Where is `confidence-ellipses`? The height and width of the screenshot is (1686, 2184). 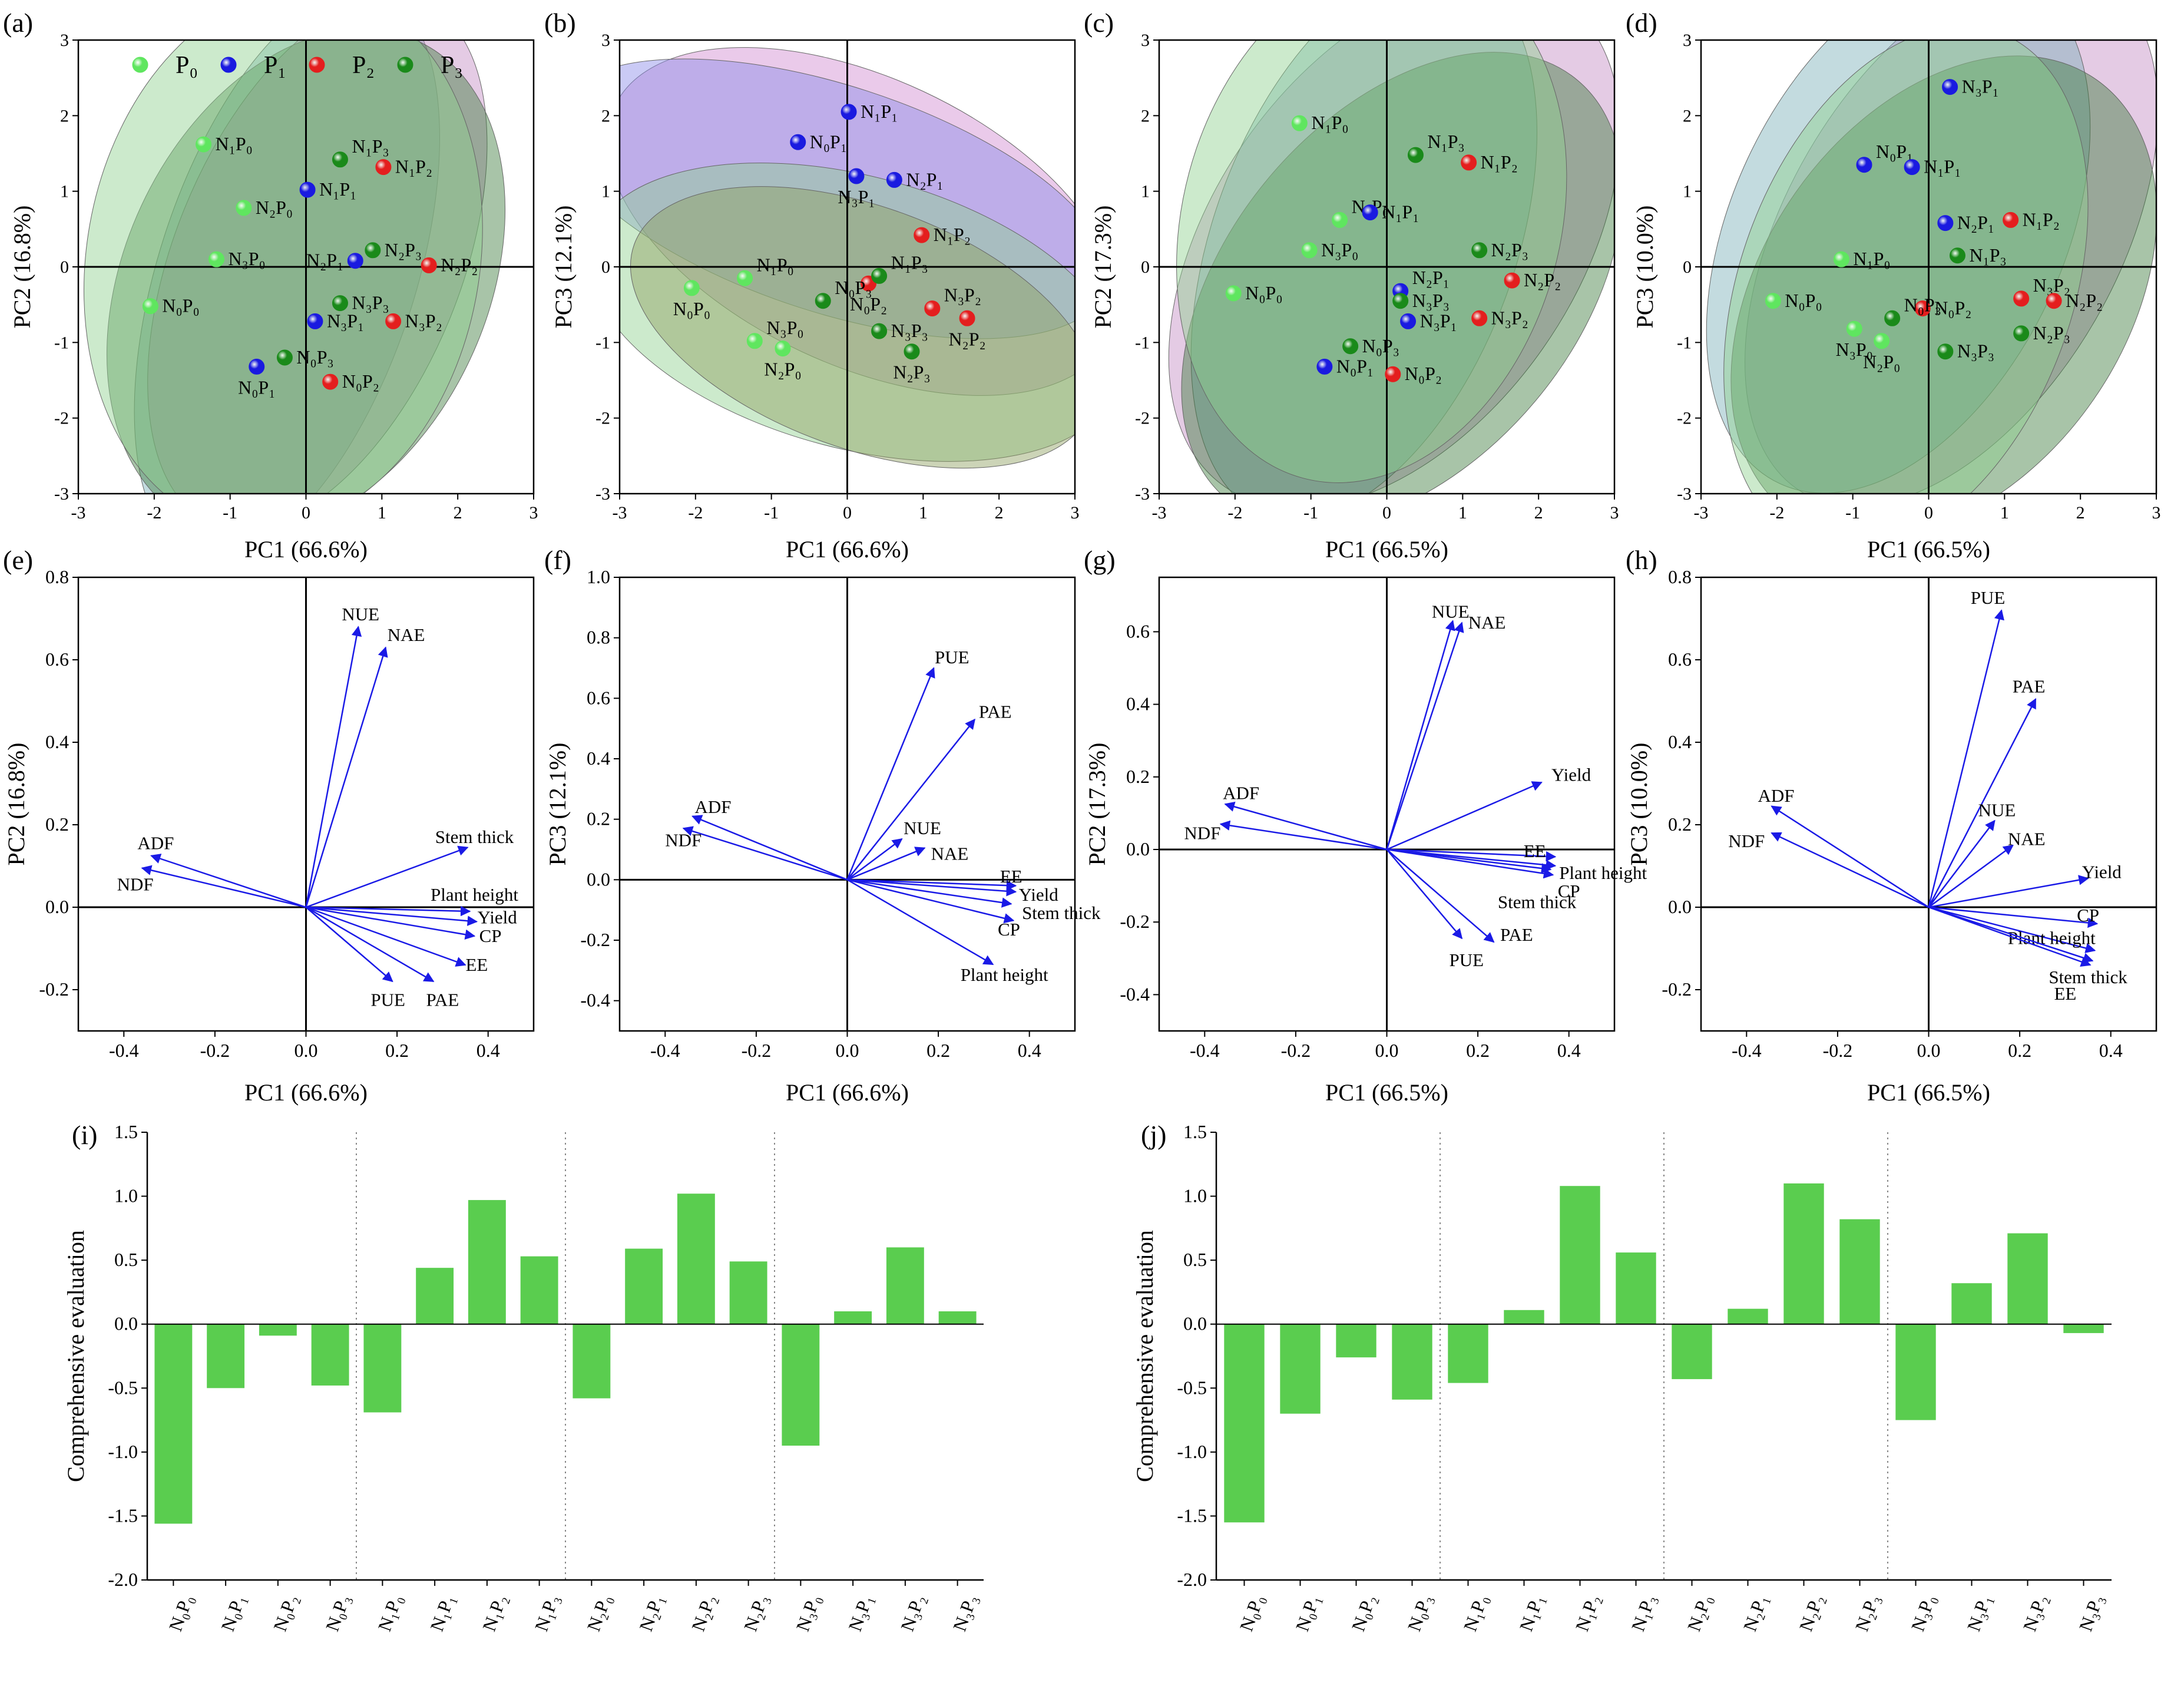
confidence-ellipses is located at coordinates (294, 267).